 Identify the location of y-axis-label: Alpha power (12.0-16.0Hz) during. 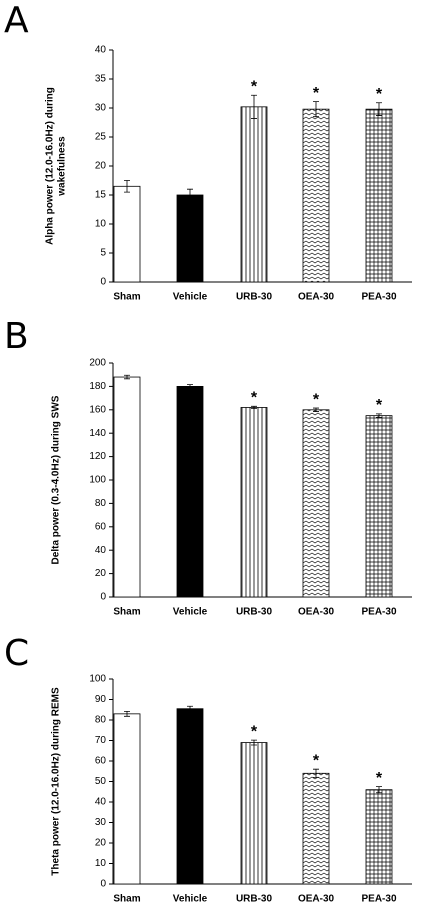
(50, 166).